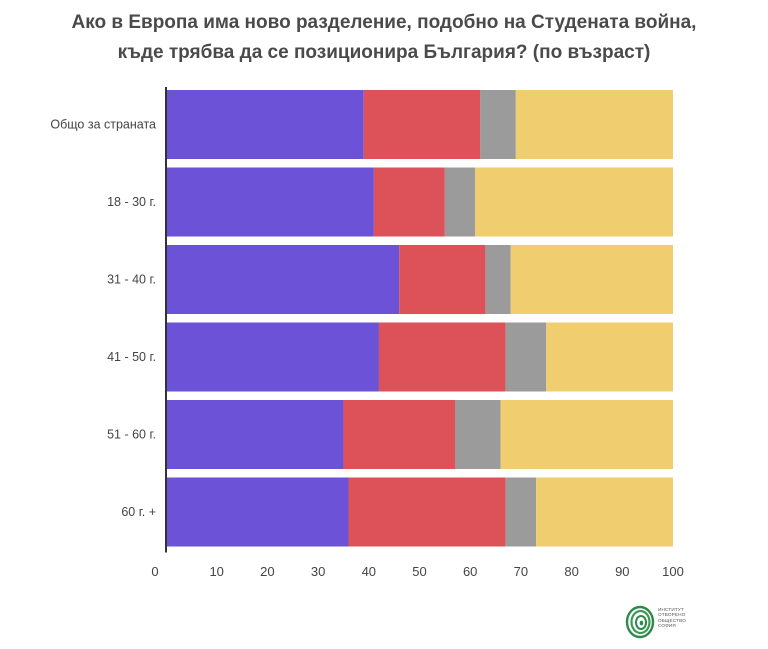 The height and width of the screenshot is (649, 768). I want to click on x-tick-label-70: 70, so click(521, 571).